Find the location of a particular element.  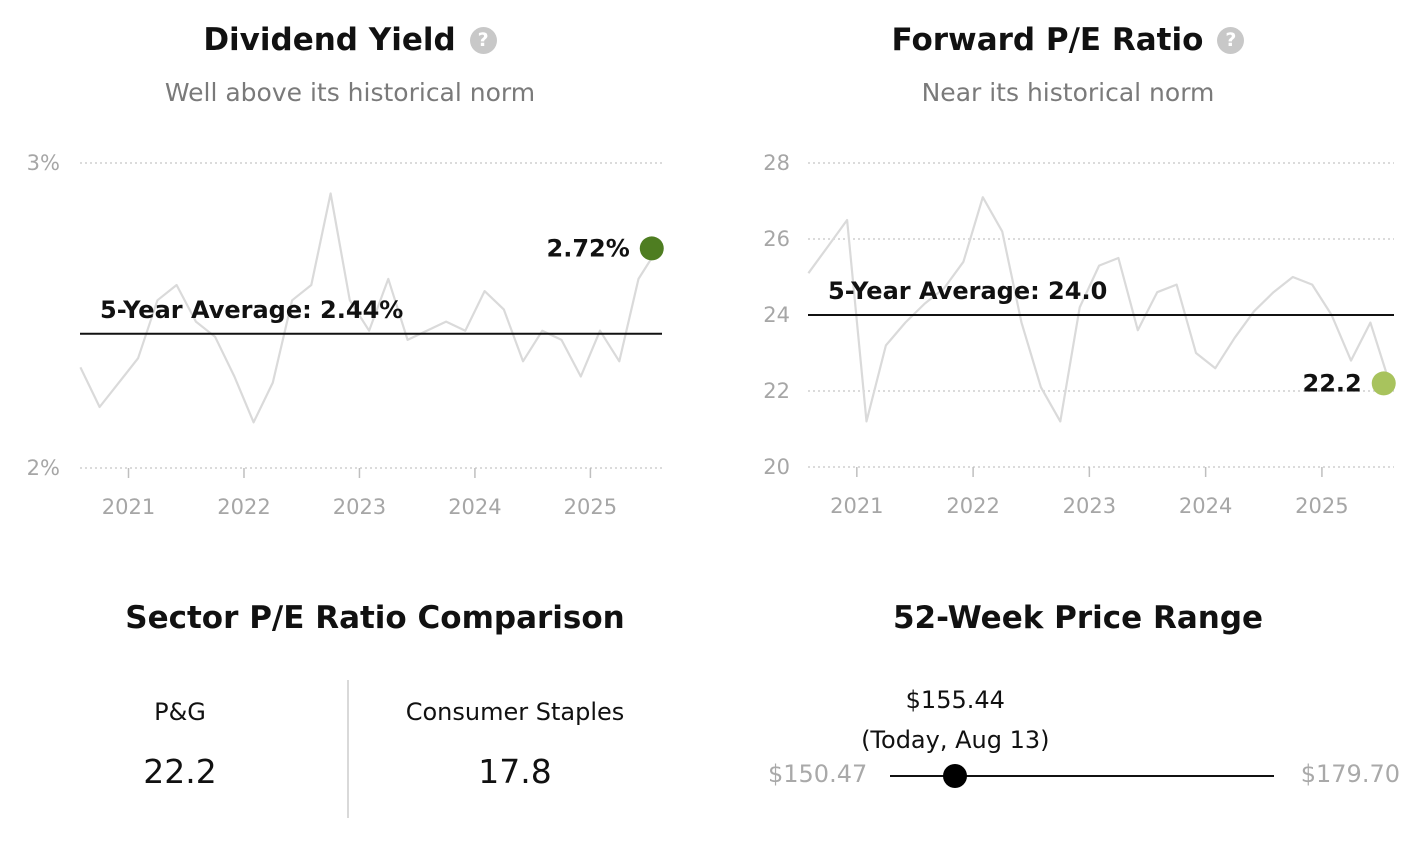

current-value-label: 2.72% is located at coordinates (588, 248).